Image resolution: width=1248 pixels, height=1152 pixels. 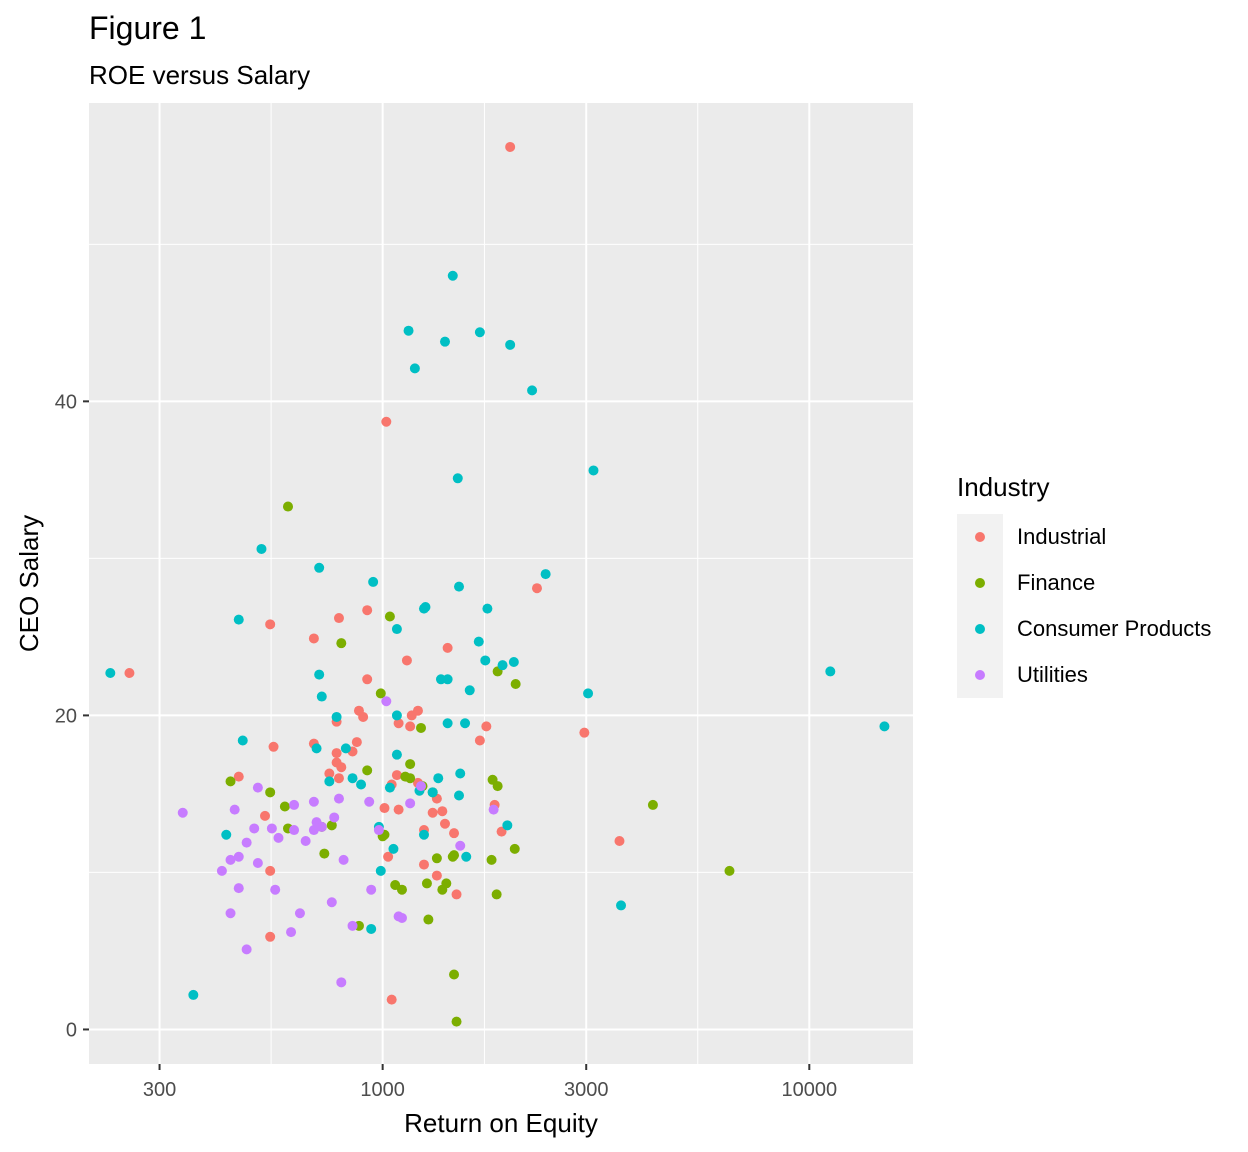 What do you see at coordinates (980, 629) in the screenshot?
I see `legend-key-consumer-products` at bounding box center [980, 629].